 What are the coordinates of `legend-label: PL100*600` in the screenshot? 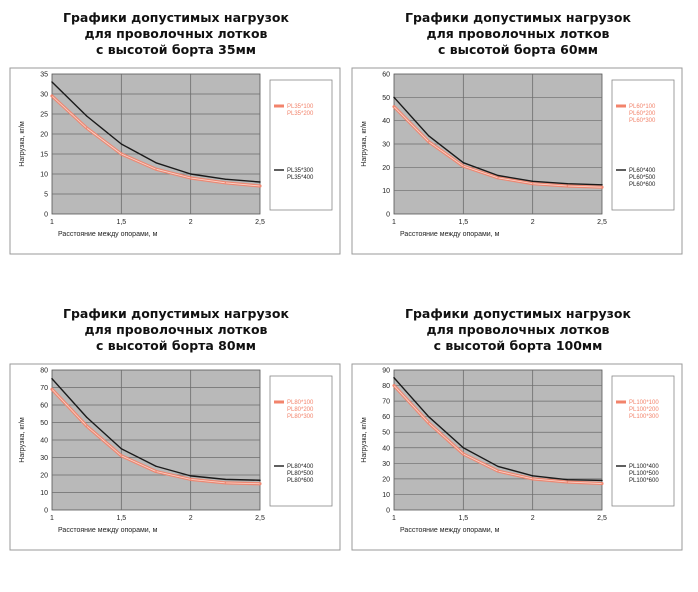 It's located at (644, 481).